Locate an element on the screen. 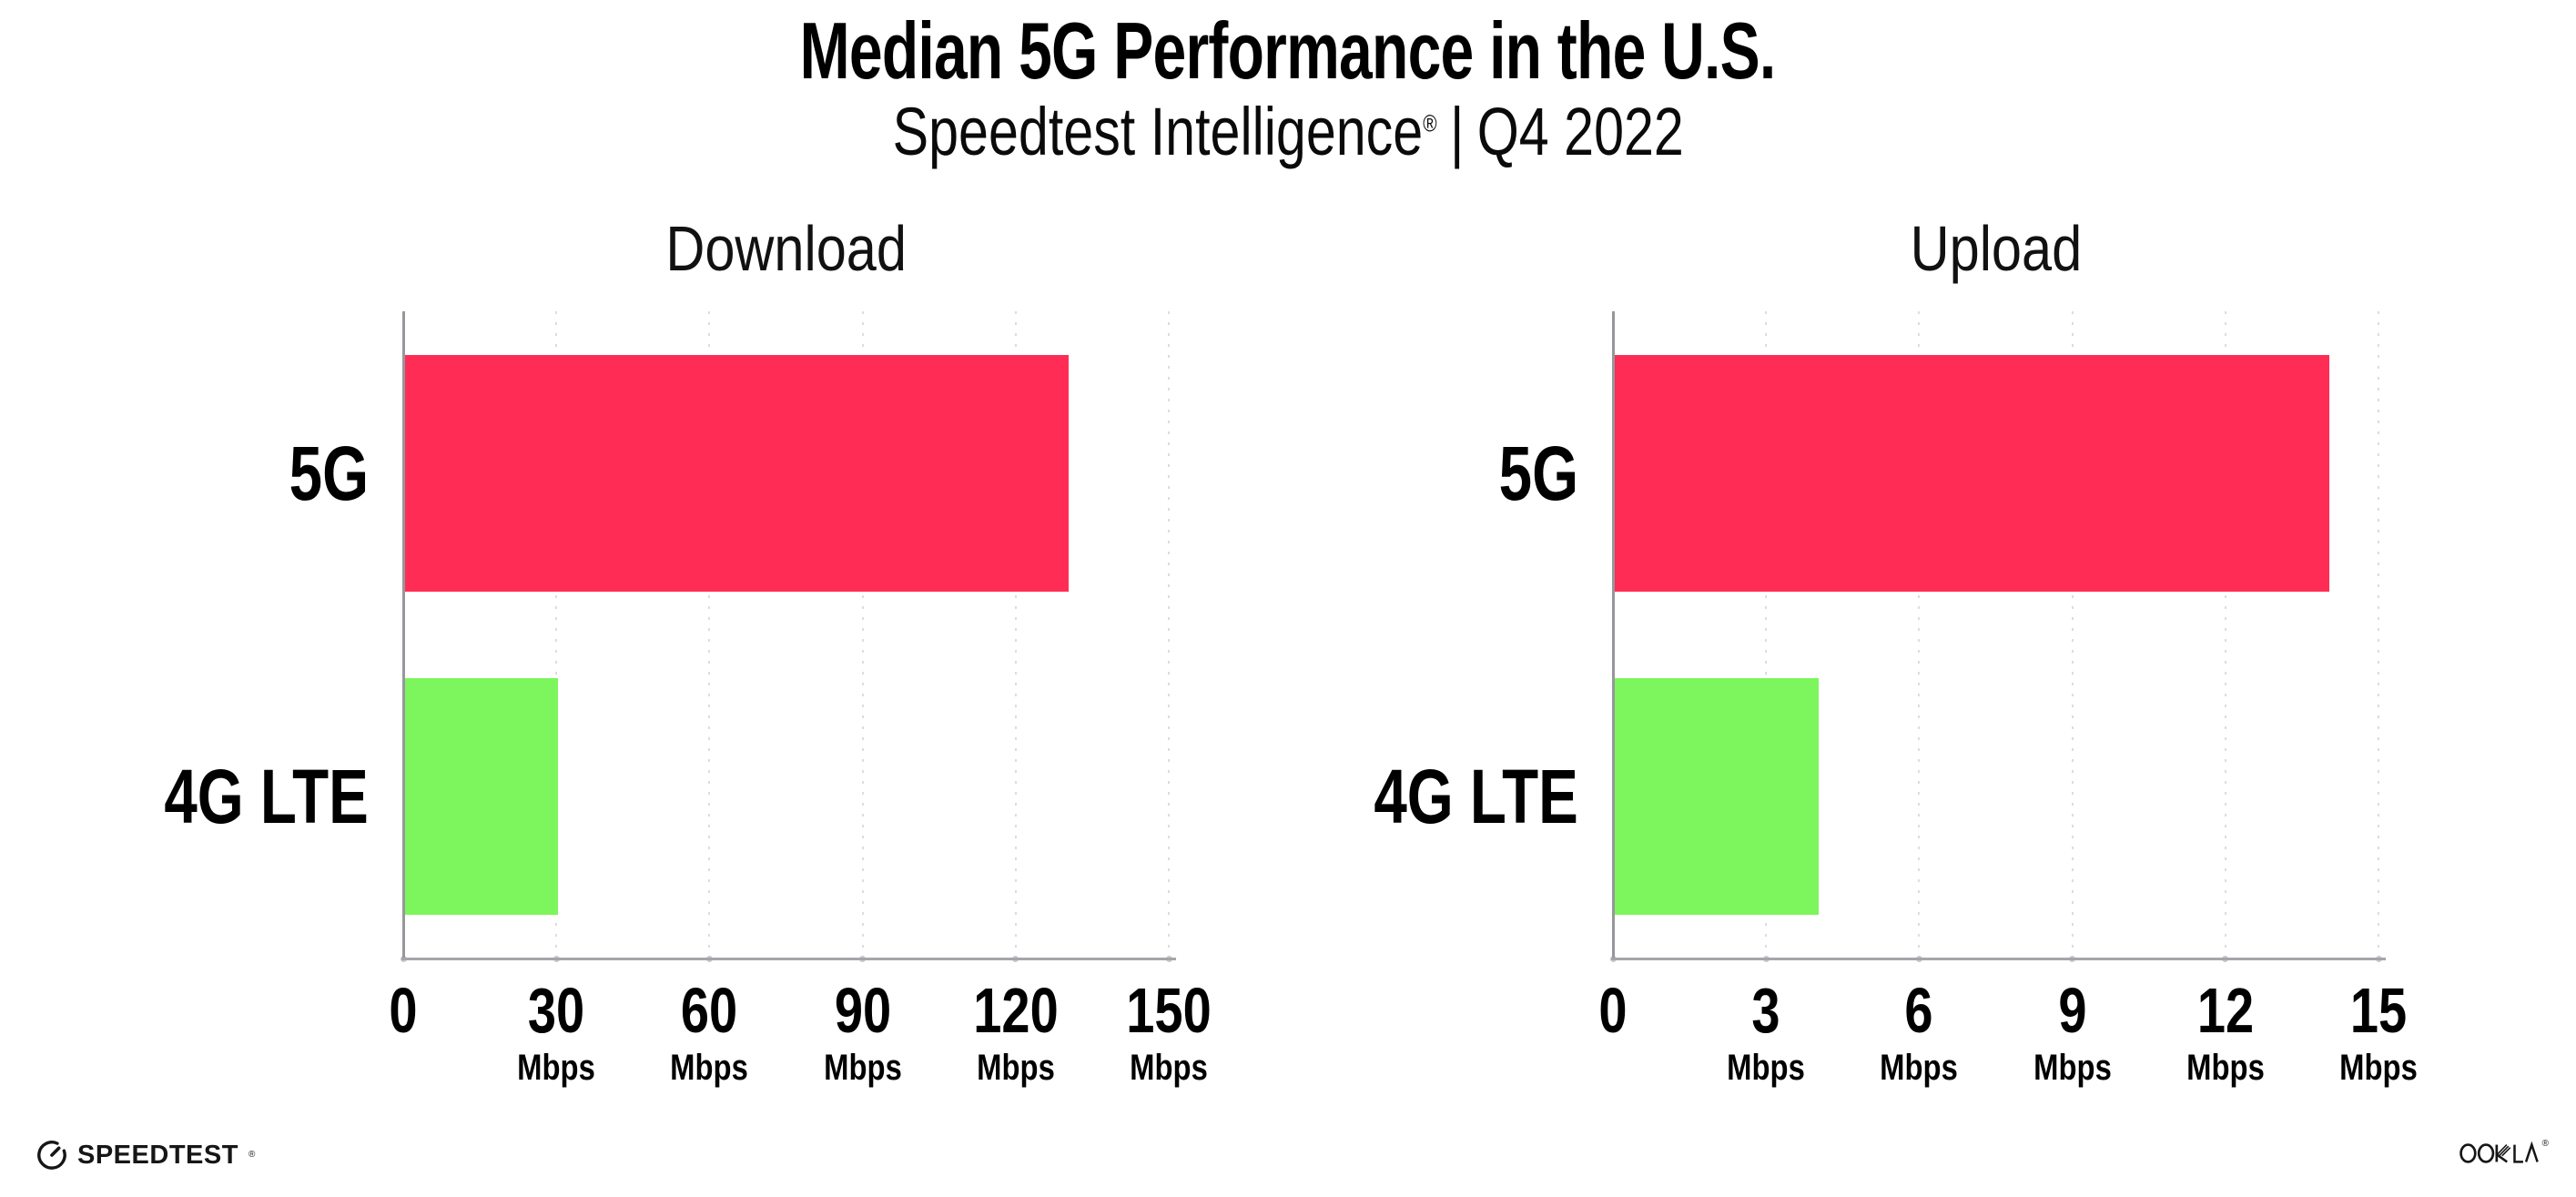 This screenshot has width=2576, height=1197. page-title-text: Median 5G Performance in the U.S. is located at coordinates (1288, 50).